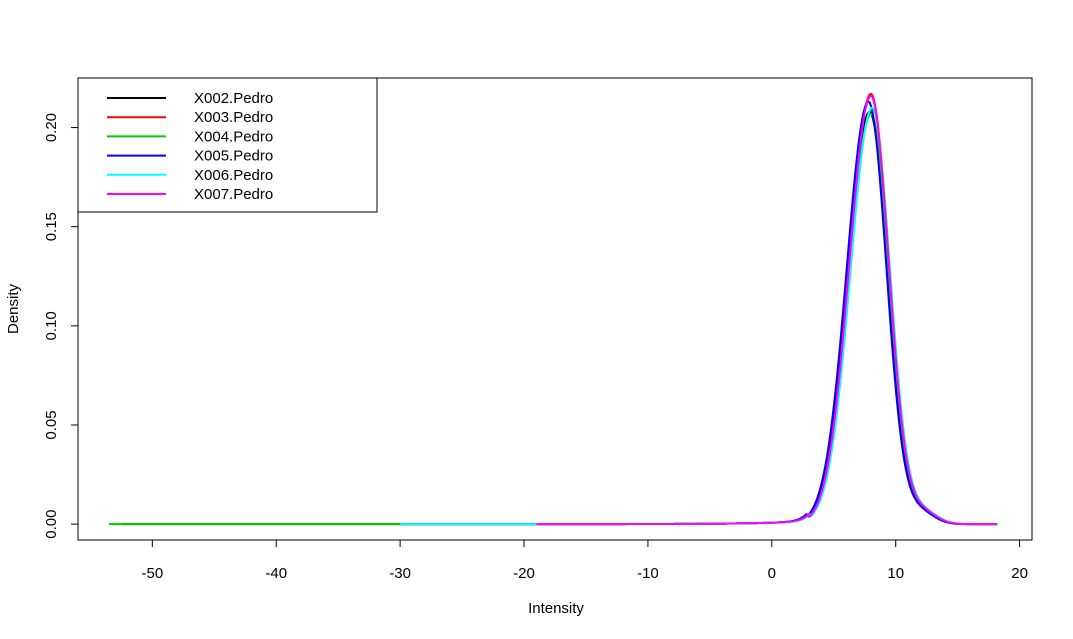  Describe the element at coordinates (556, 608) in the screenshot. I see `x-axis-title: Intensity` at that location.